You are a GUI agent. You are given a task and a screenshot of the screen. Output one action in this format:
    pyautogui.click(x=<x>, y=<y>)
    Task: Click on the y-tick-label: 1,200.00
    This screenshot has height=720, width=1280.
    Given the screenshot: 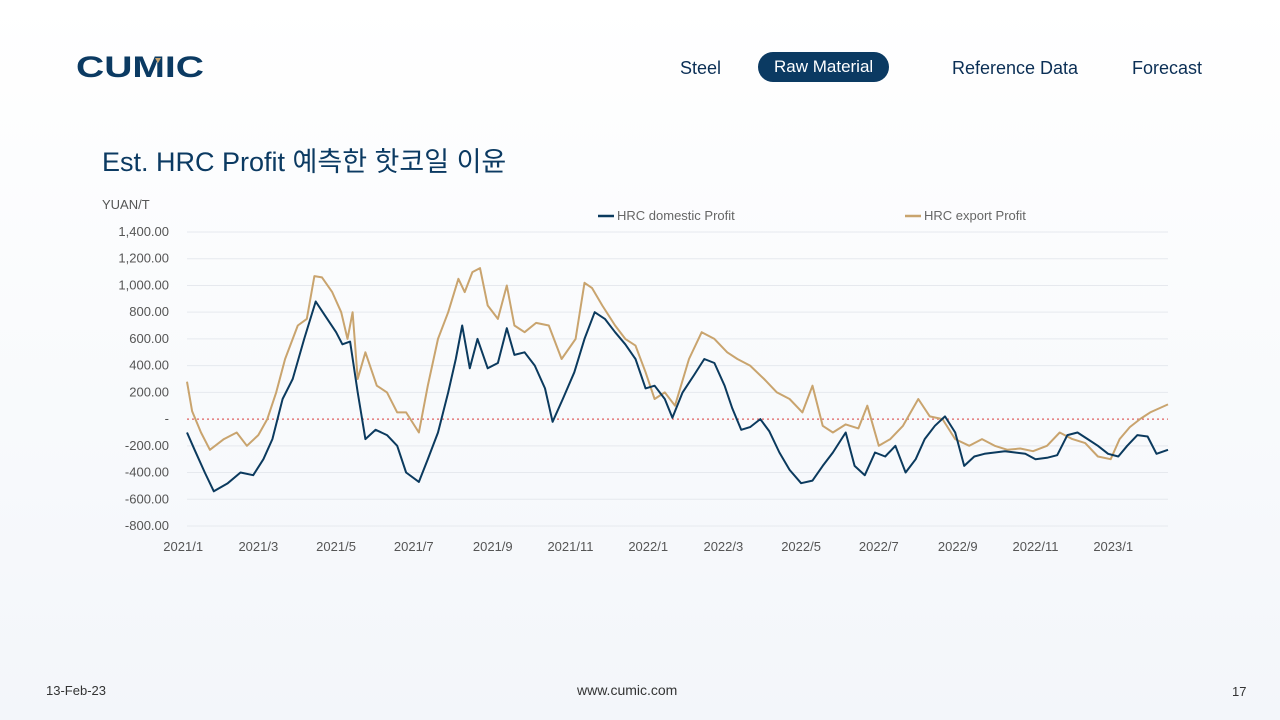 What is the action you would take?
    pyautogui.click(x=143, y=258)
    